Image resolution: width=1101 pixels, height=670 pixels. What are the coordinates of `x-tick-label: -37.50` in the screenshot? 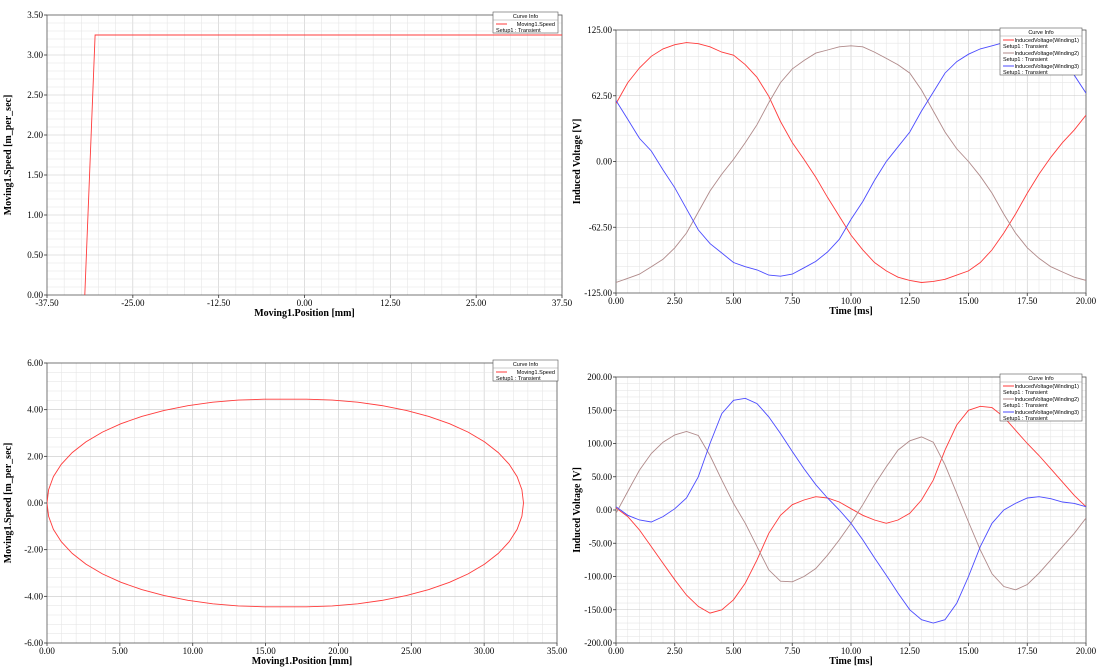 It's located at (47, 303).